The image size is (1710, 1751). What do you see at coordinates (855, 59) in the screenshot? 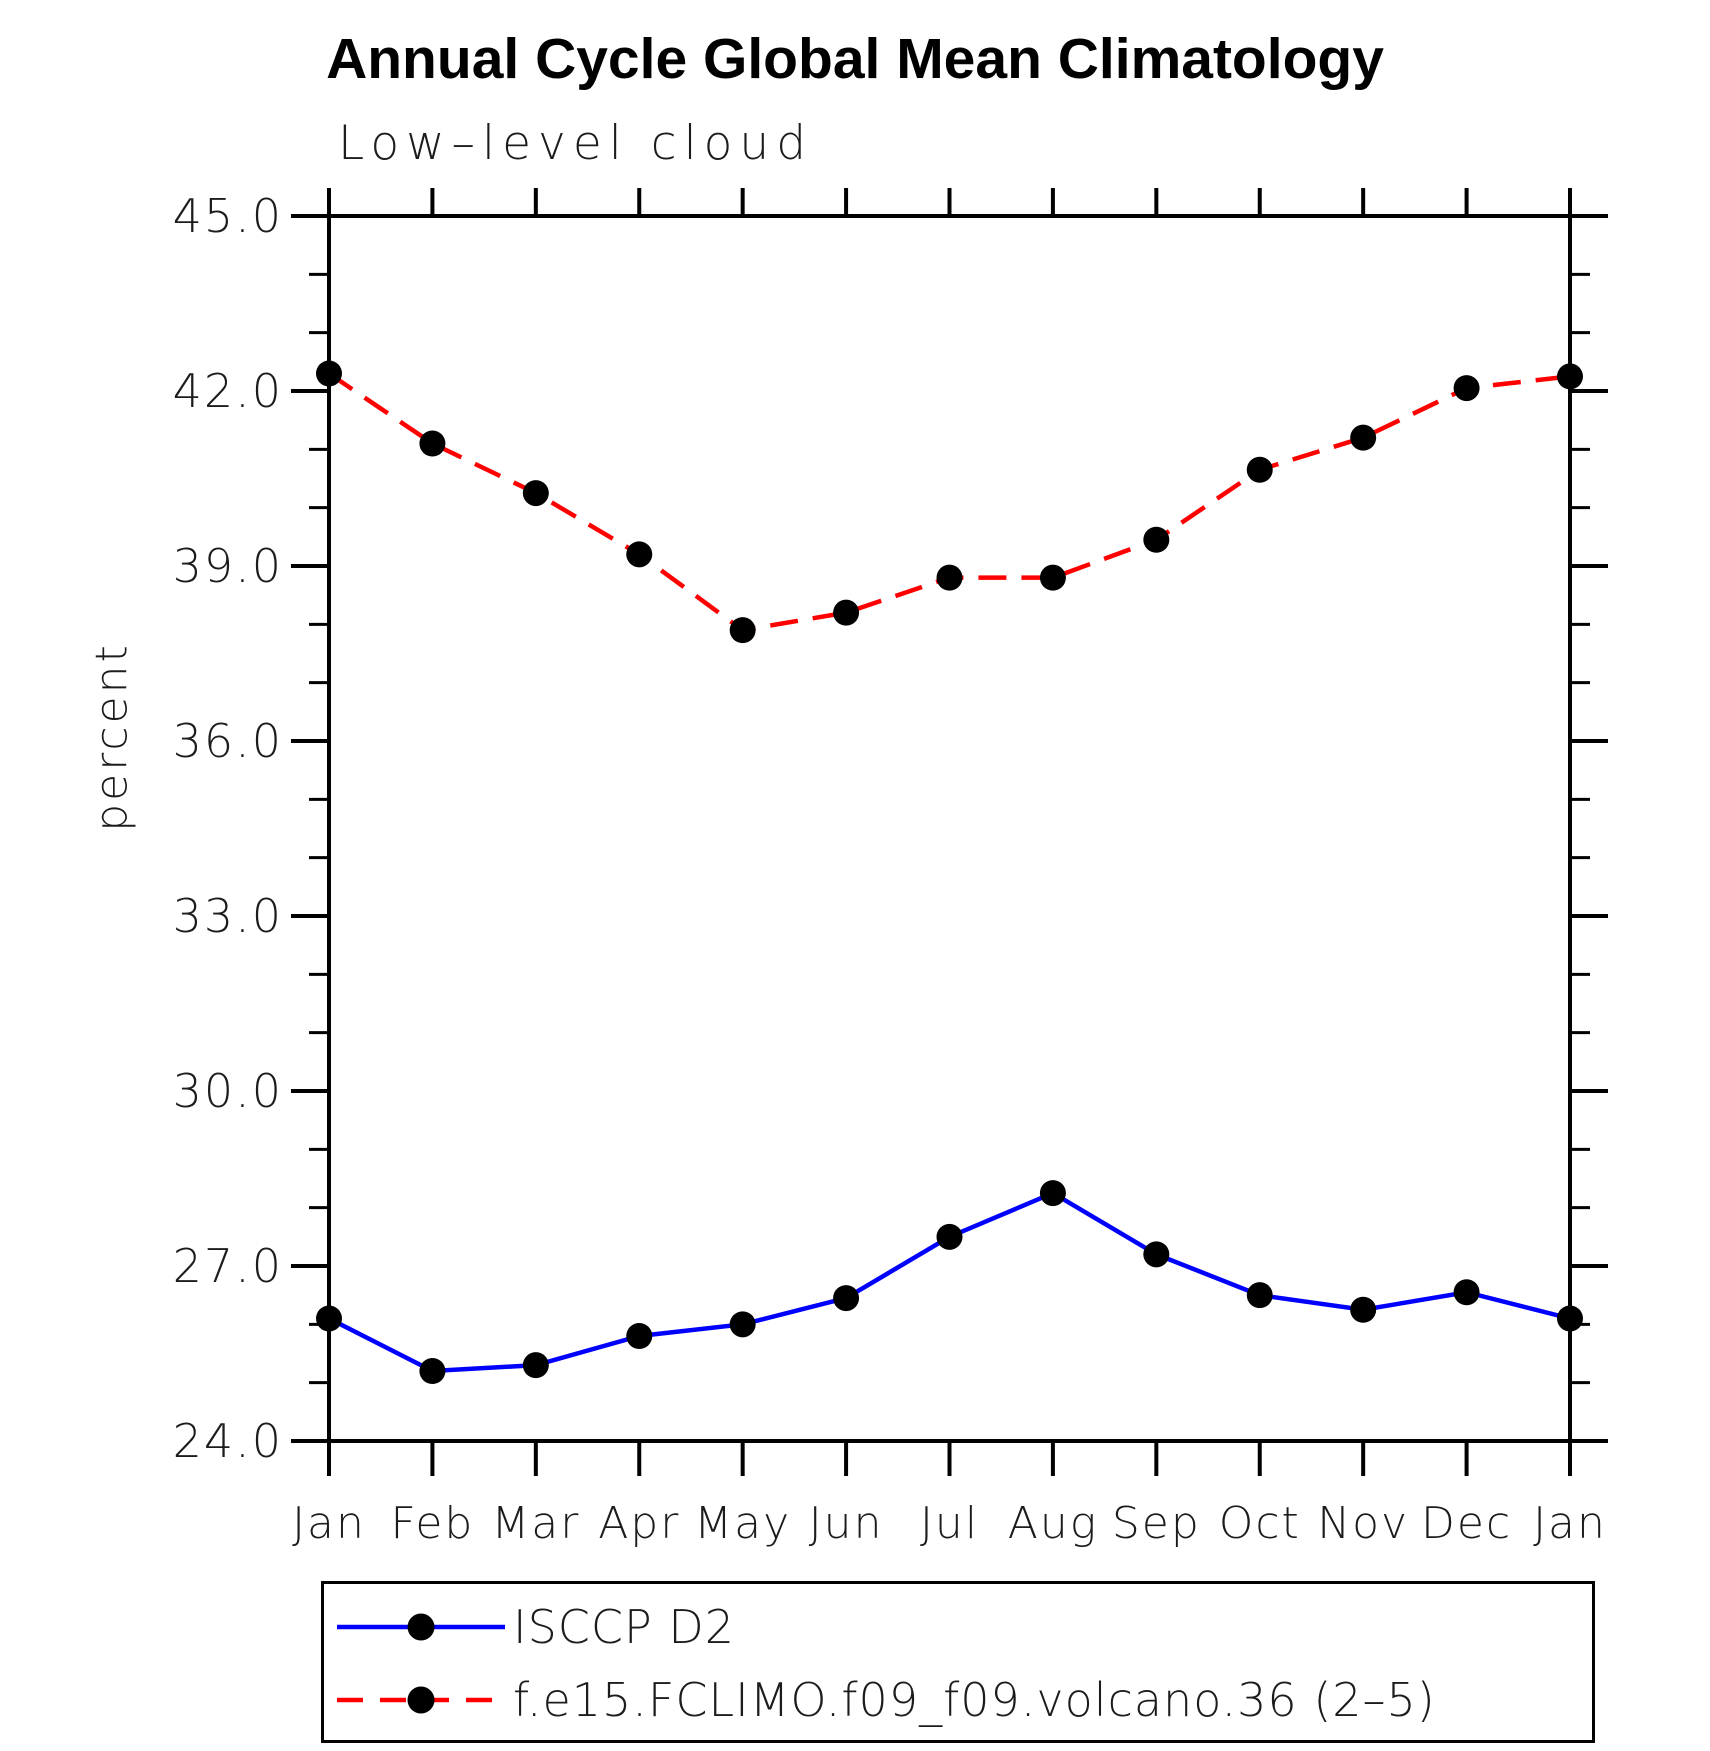
I see `chart-title: Annual Cycle Global Mean Climatology` at bounding box center [855, 59].